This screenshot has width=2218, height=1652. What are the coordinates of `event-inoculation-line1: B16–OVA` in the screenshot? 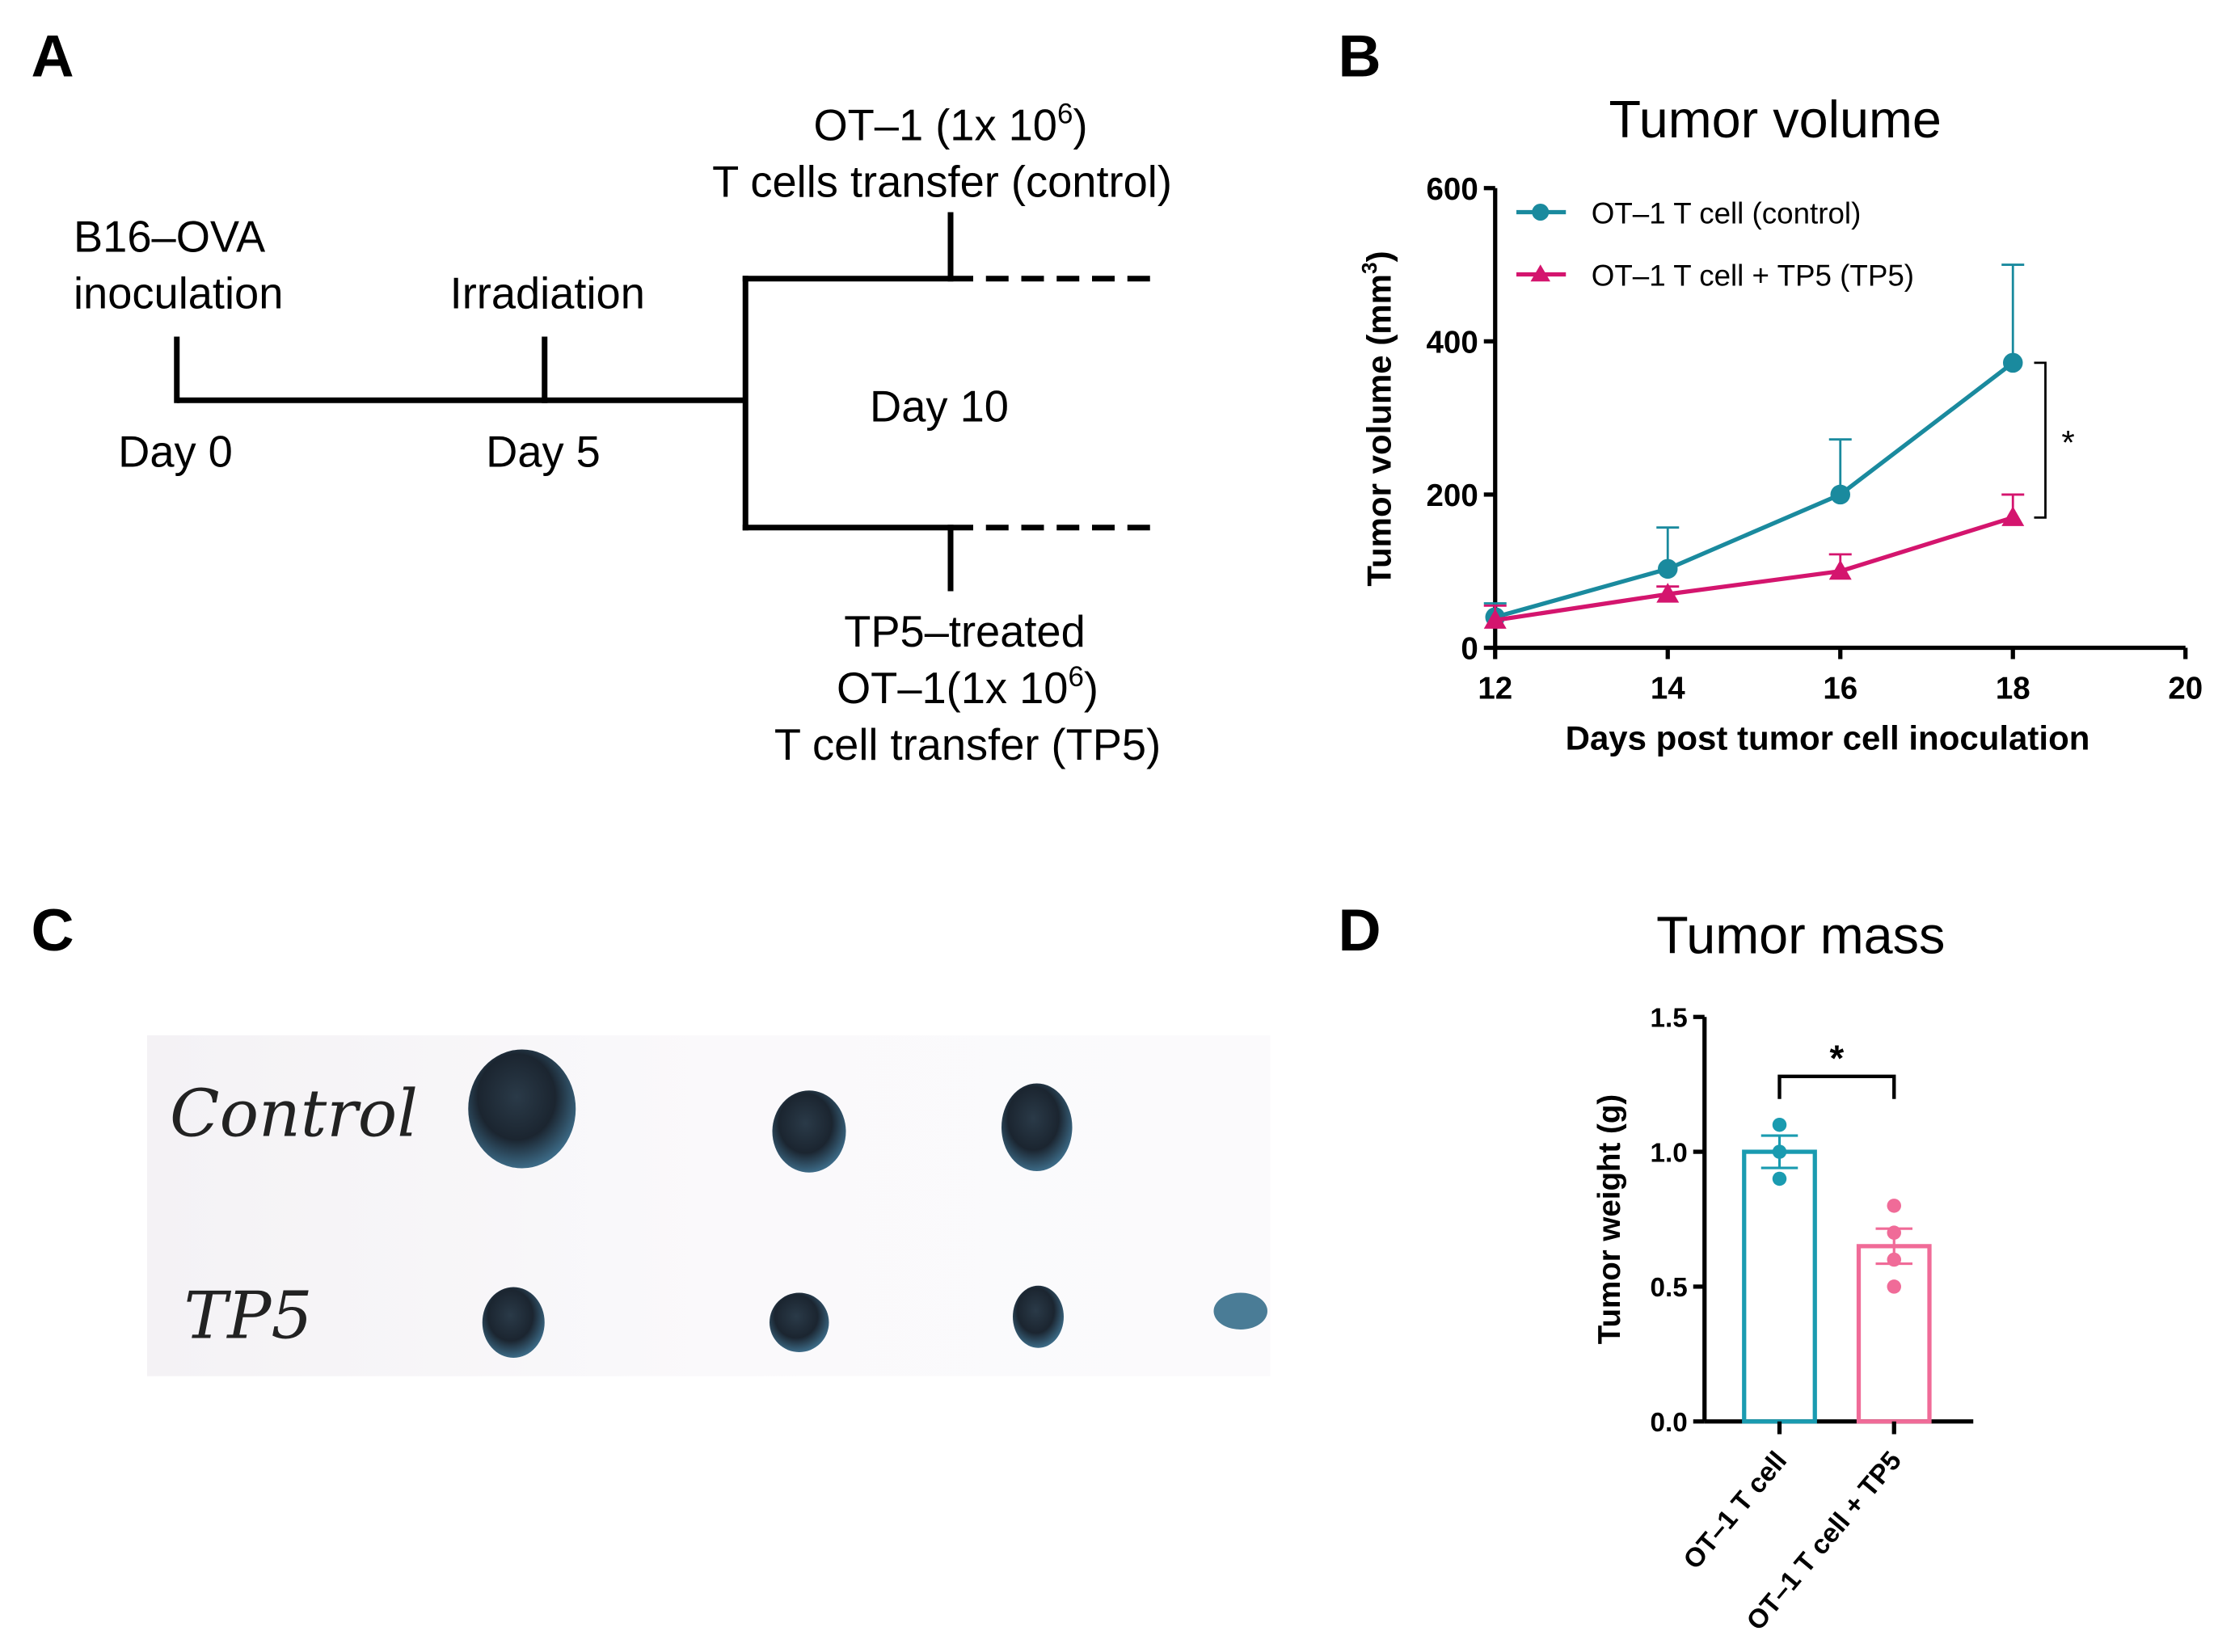 It's located at (170, 237).